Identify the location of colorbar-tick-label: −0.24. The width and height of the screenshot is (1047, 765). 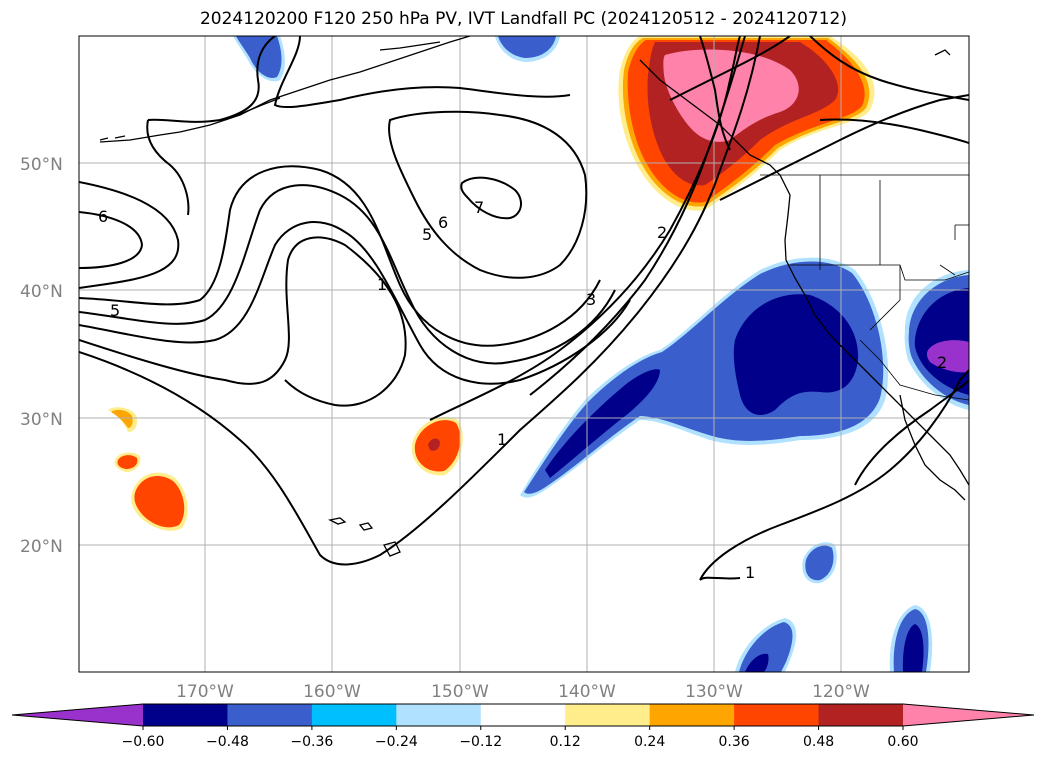
(396, 742).